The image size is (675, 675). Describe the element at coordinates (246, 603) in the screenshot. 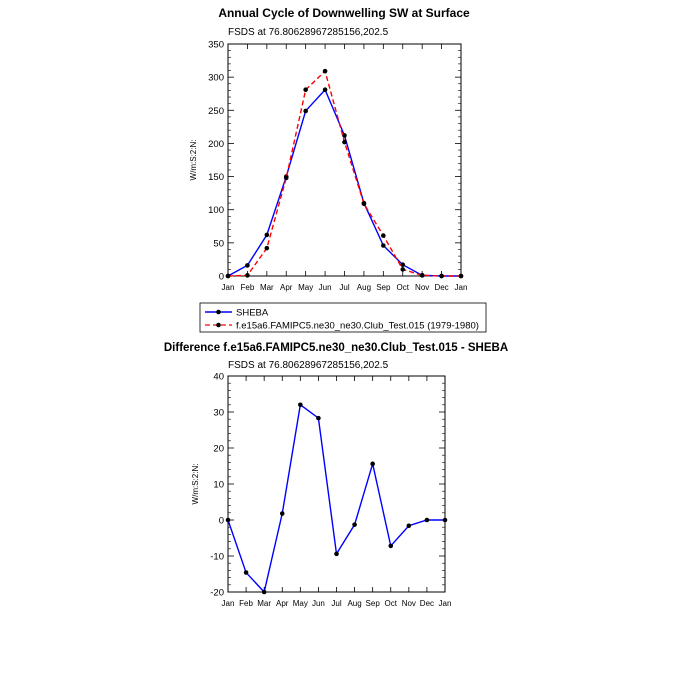

I see `chart-2-xtick-label: Feb` at that location.